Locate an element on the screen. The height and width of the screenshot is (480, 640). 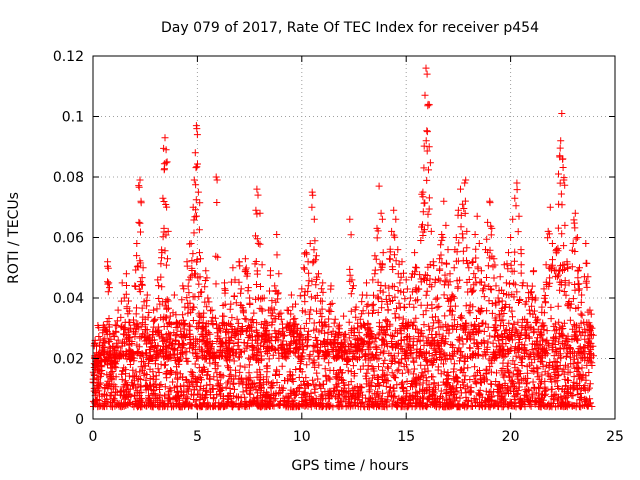
x-tick-label: 10 is located at coordinates (302, 437).